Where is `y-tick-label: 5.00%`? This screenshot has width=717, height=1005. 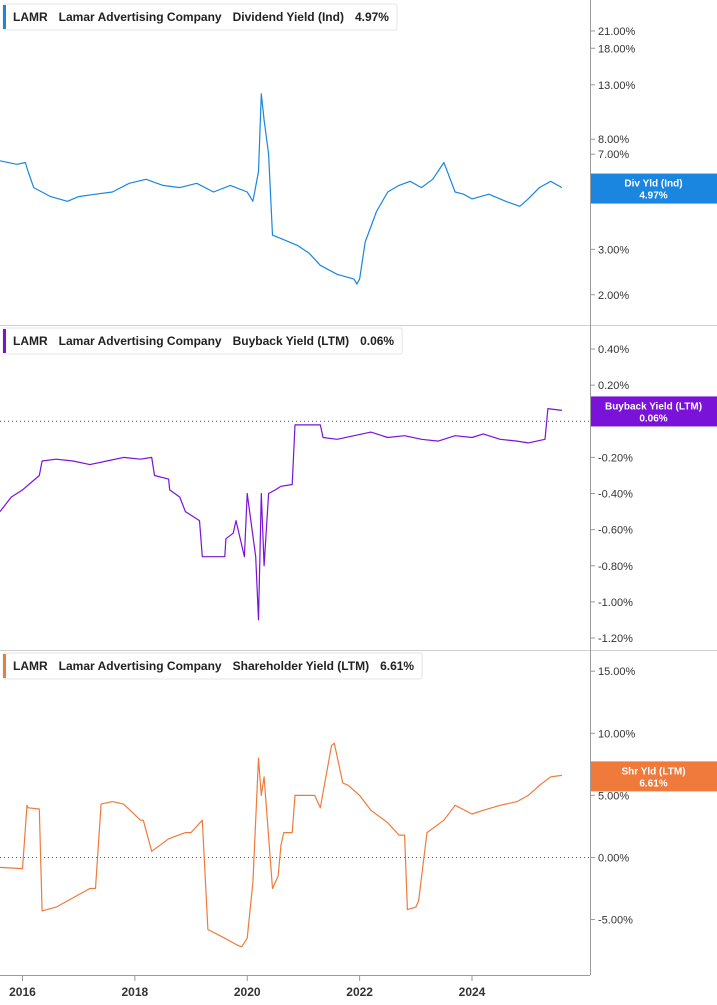
y-tick-label: 5.00% is located at coordinates (613, 796).